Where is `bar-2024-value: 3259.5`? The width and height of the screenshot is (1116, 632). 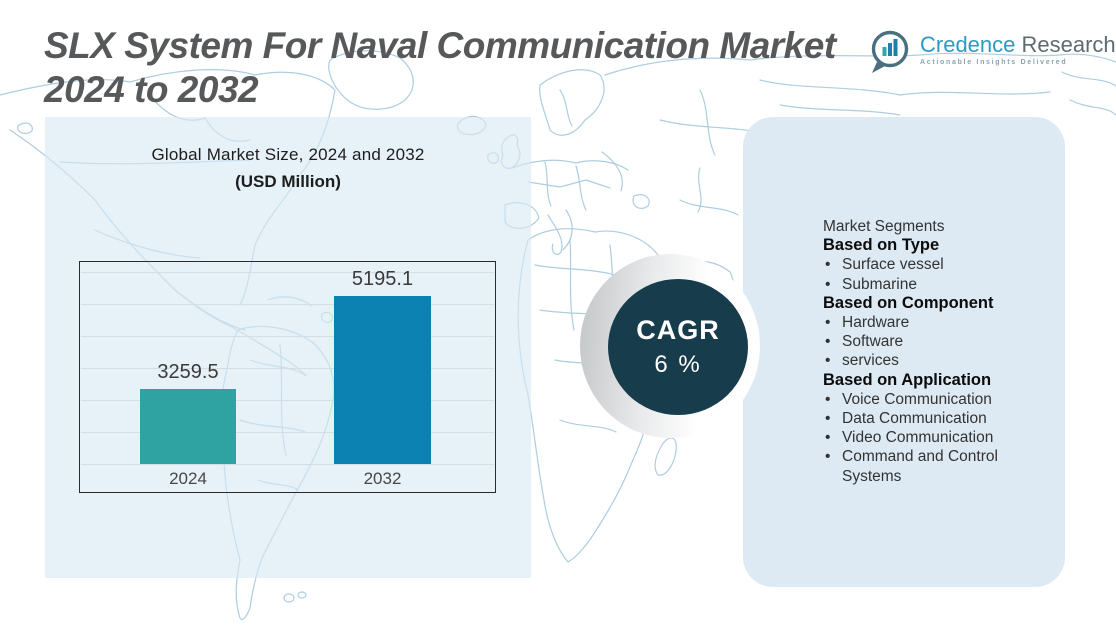
bar-2024-value: 3259.5 is located at coordinates (188, 372).